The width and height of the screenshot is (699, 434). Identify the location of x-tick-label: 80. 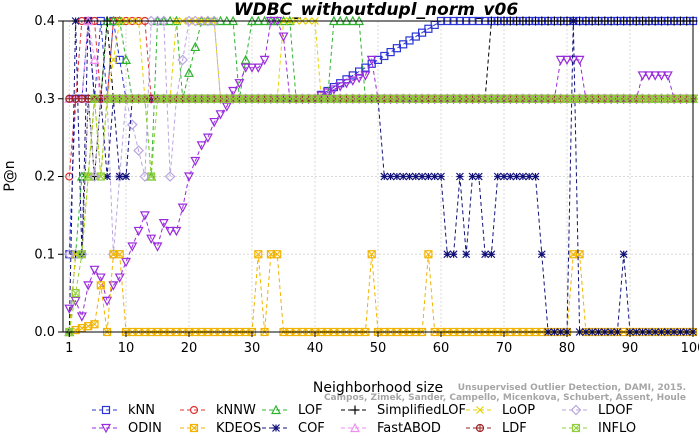
(567, 348).